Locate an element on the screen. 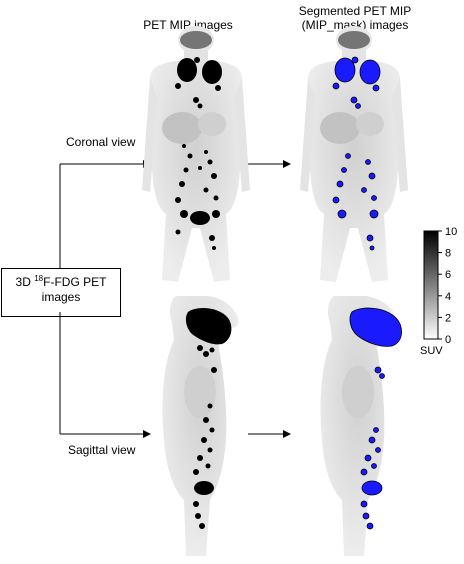  sagittal-pet-mip-image is located at coordinates (200, 426).